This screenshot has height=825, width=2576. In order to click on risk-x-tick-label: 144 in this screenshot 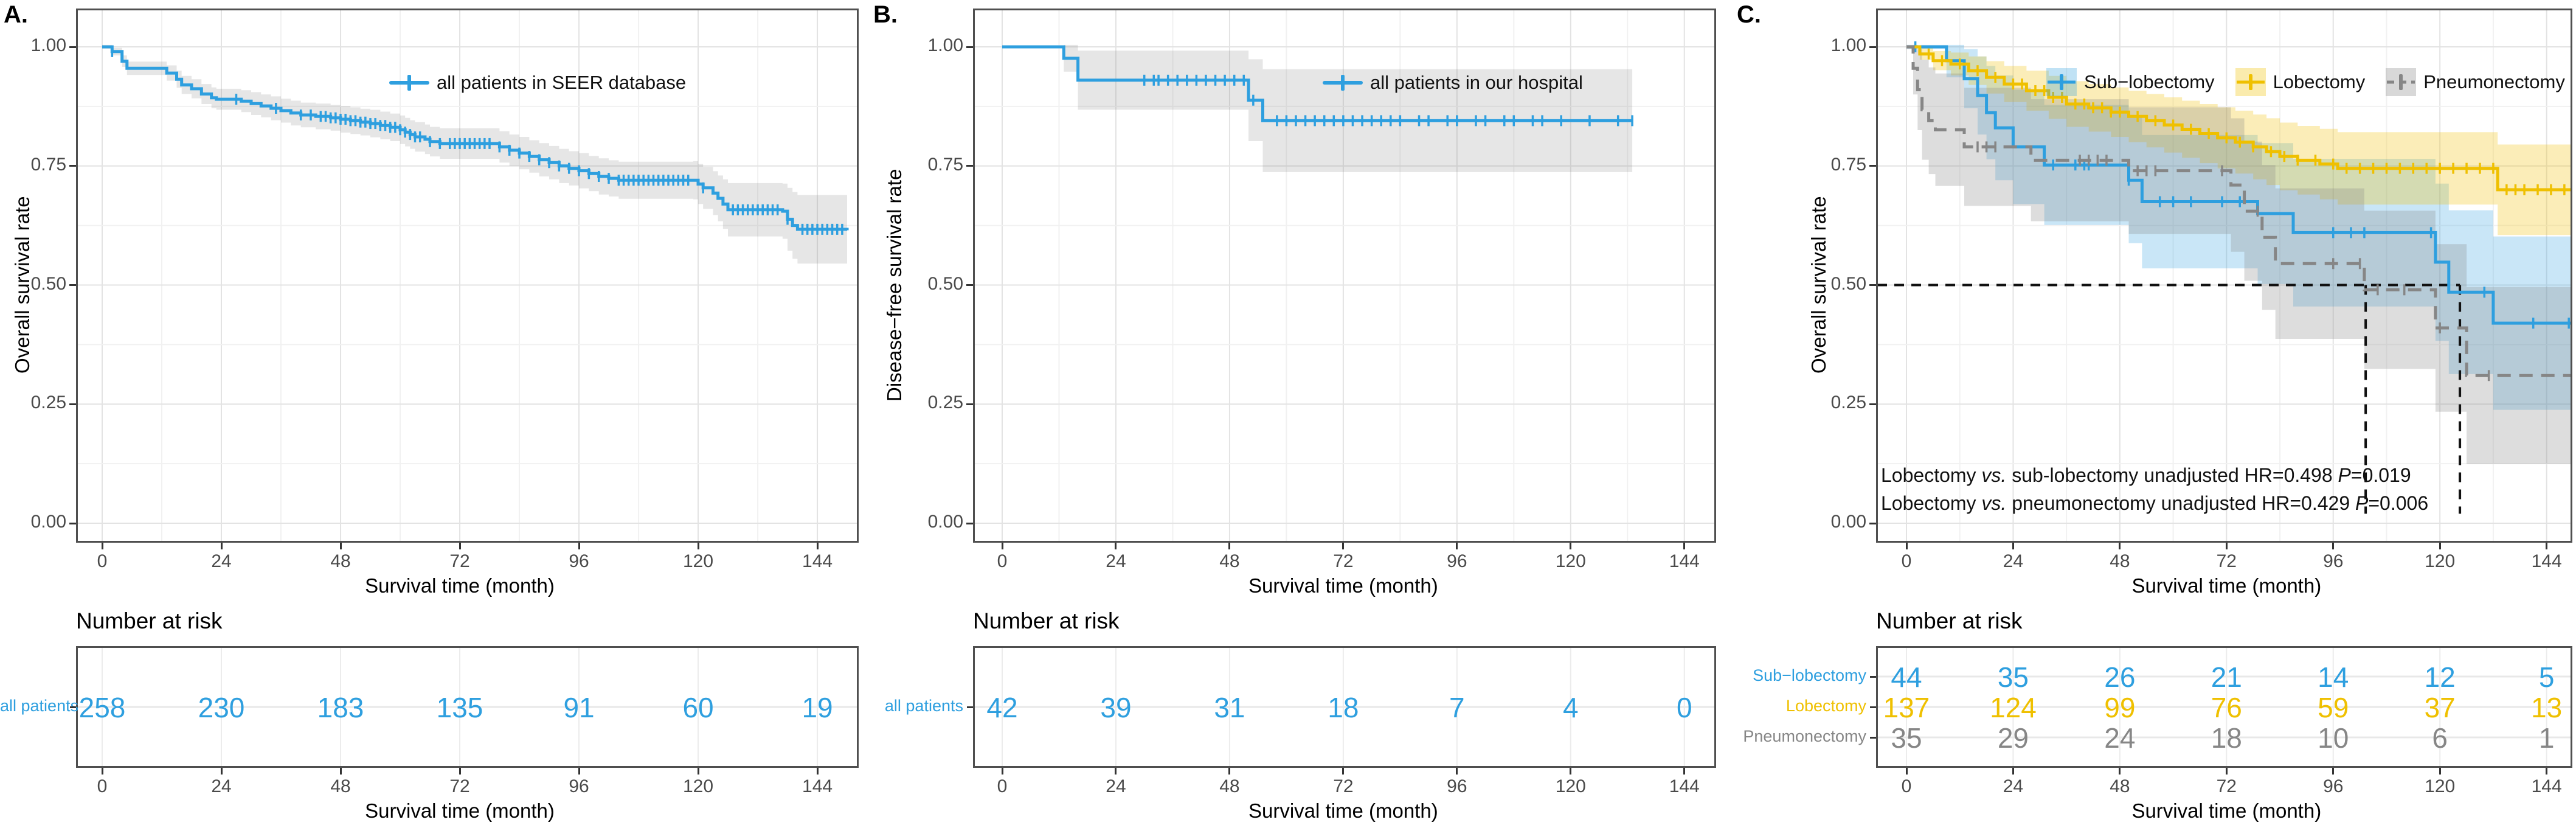, I will do `click(1684, 786)`.